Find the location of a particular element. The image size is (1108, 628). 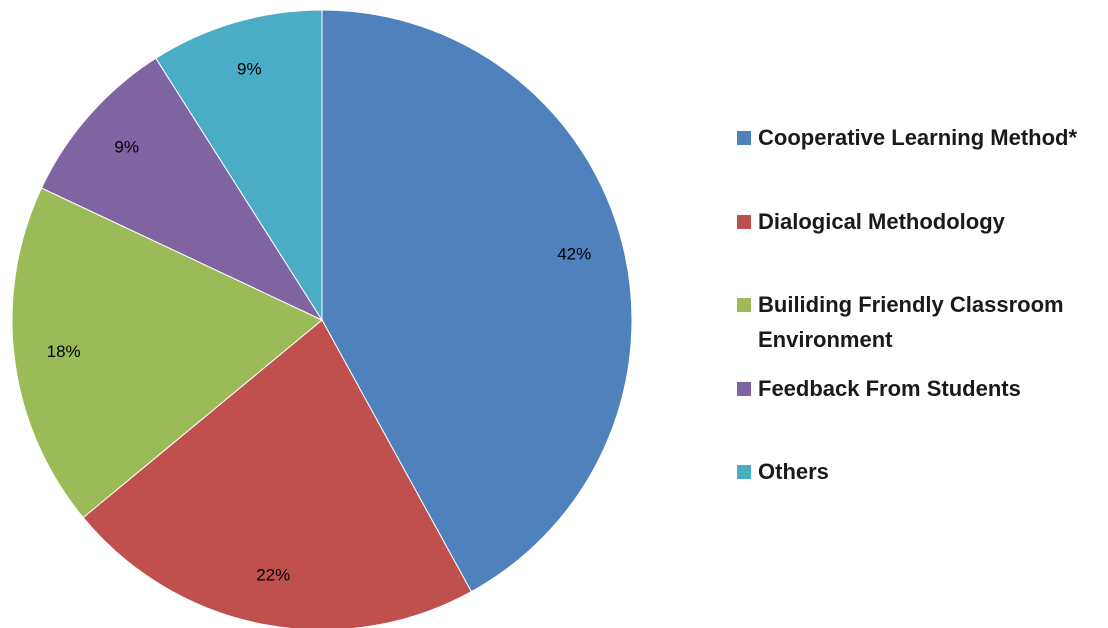

data-label: 18% is located at coordinates (64, 351).